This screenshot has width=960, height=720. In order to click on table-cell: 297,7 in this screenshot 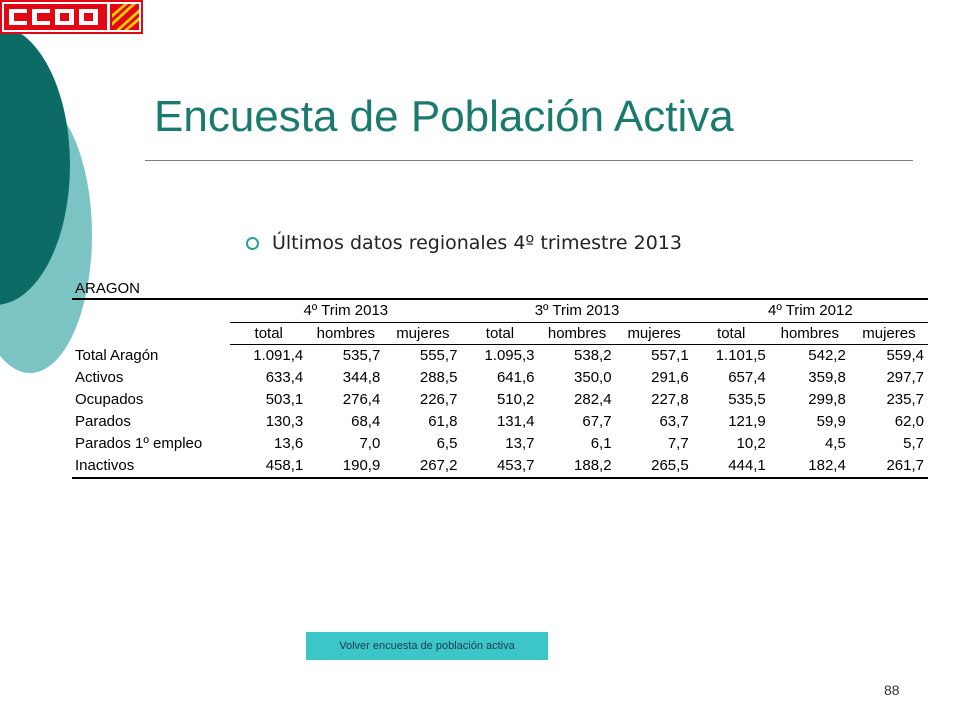, I will do `click(905, 377)`.